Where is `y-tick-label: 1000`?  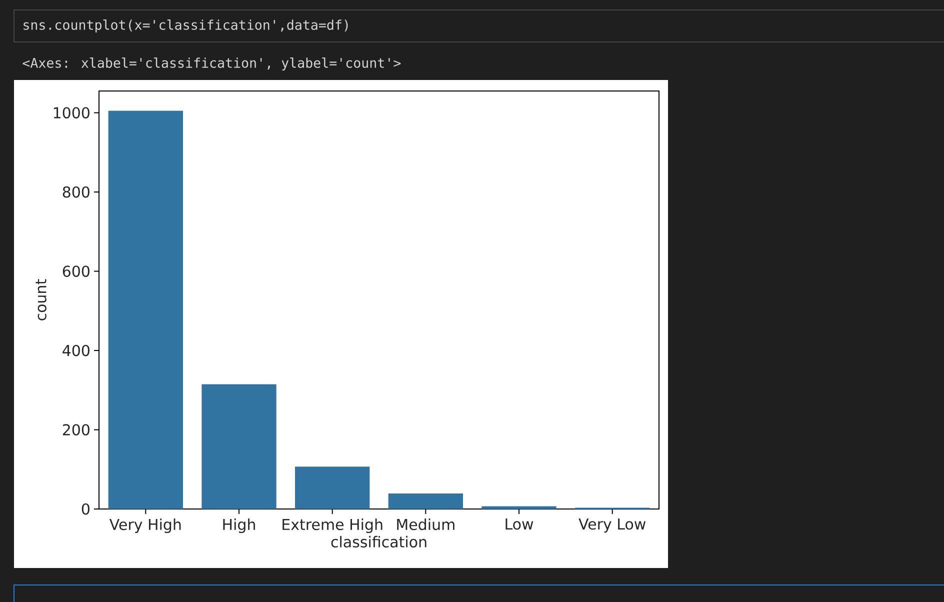
y-tick-label: 1000 is located at coordinates (72, 112).